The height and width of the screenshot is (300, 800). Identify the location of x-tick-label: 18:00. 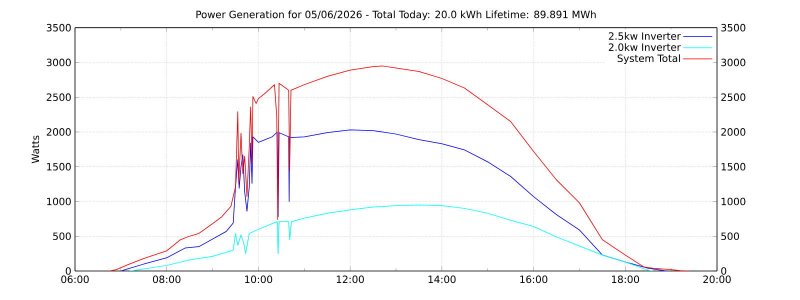
(626, 280).